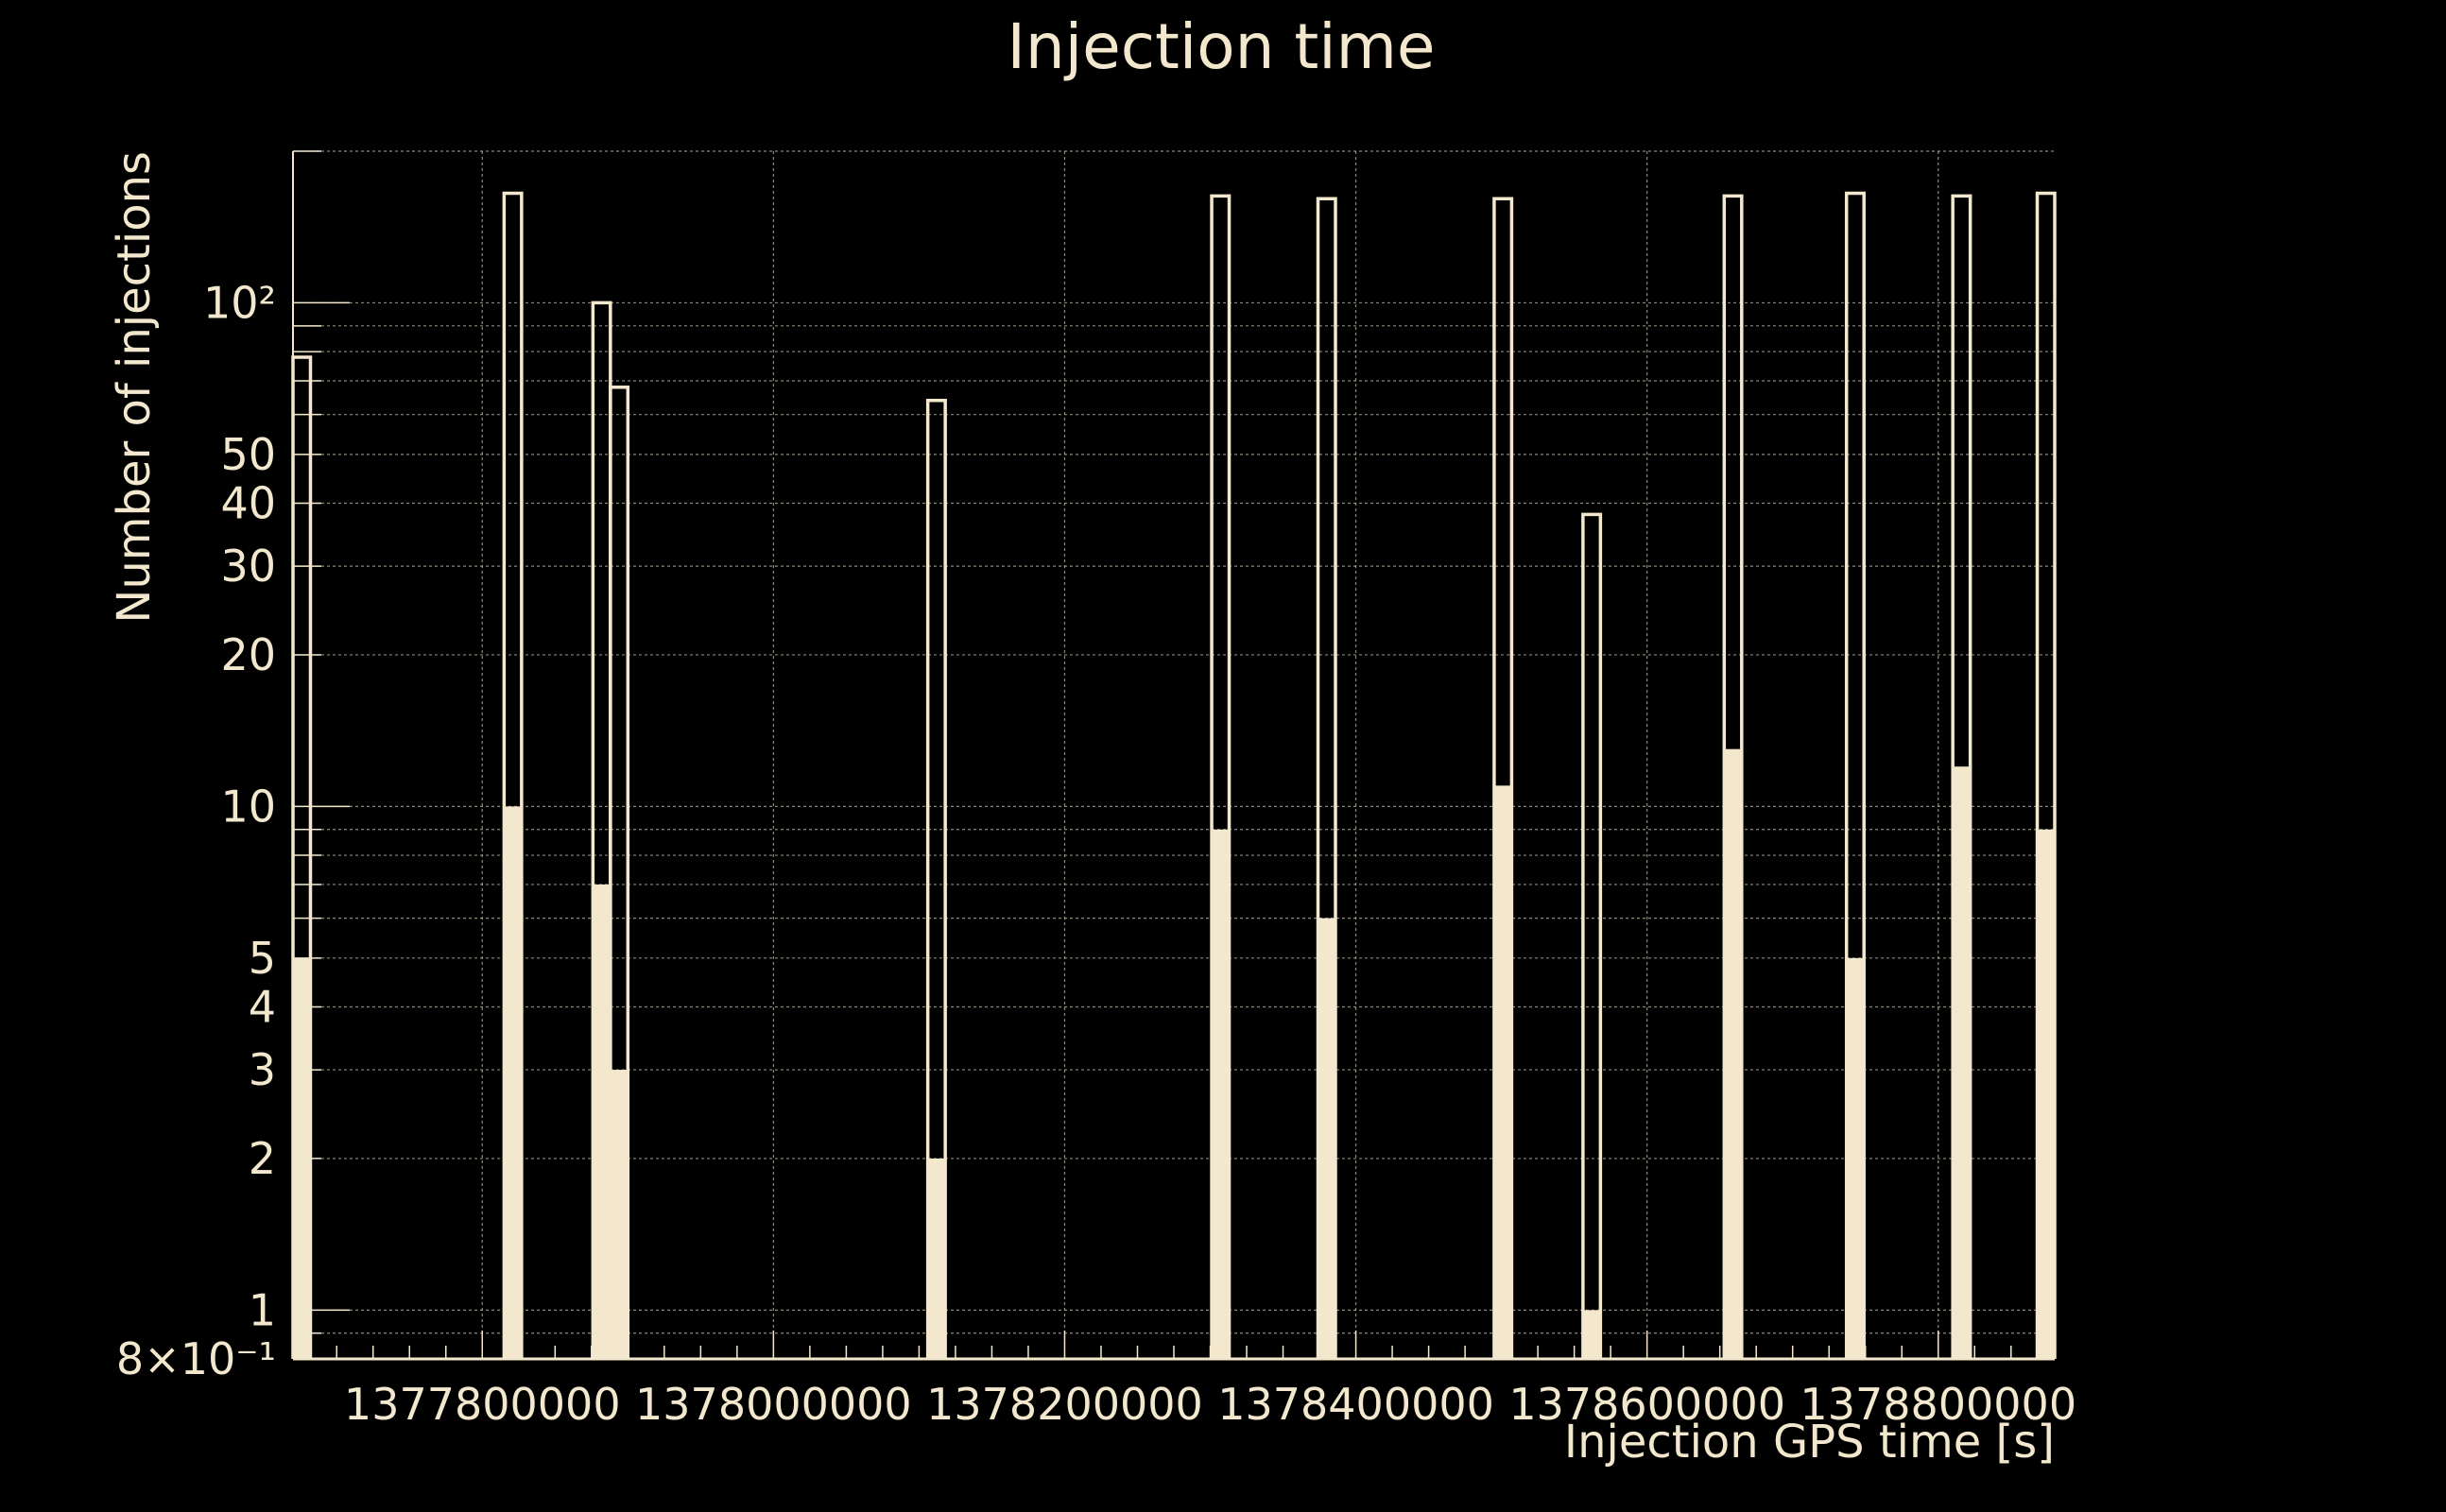 Image resolution: width=2446 pixels, height=1512 pixels. I want to click on y-tick-label: 5, so click(262, 958).